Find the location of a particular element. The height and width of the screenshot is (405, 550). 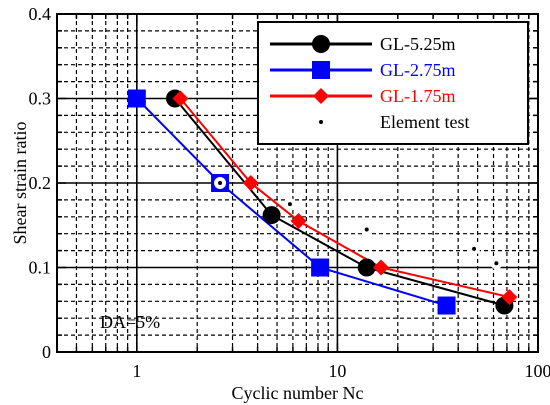

y-tick-label: 0 is located at coordinates (46, 352).